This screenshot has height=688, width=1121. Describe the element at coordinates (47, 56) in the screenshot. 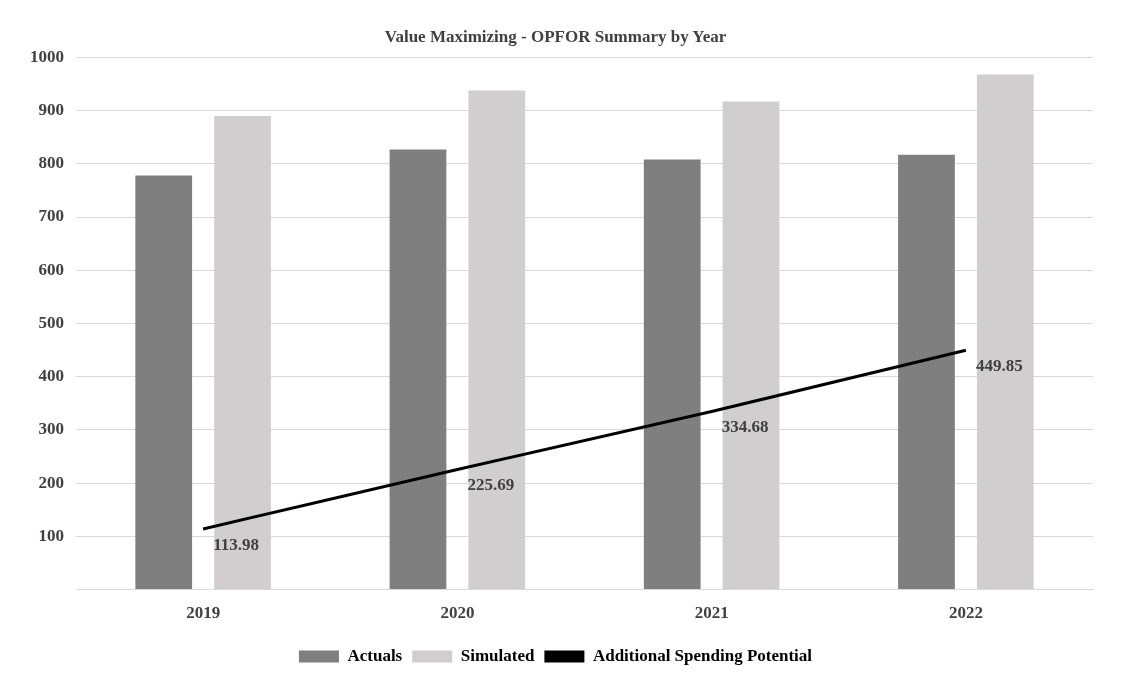

I see `y-tick-label: 1000` at that location.